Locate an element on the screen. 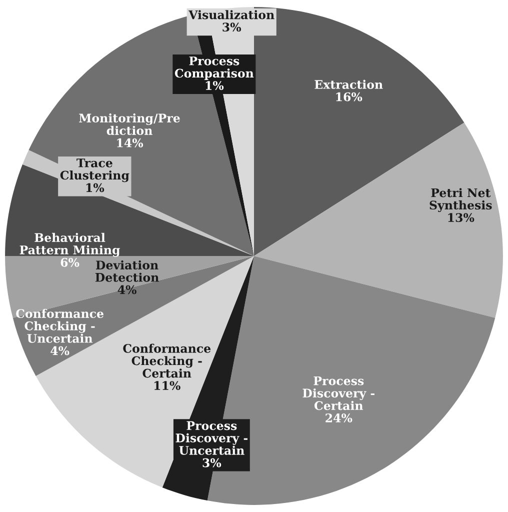 This screenshot has width=508, height=512. slice-label: Process Discovery - Uncertain is located at coordinates (212, 438).